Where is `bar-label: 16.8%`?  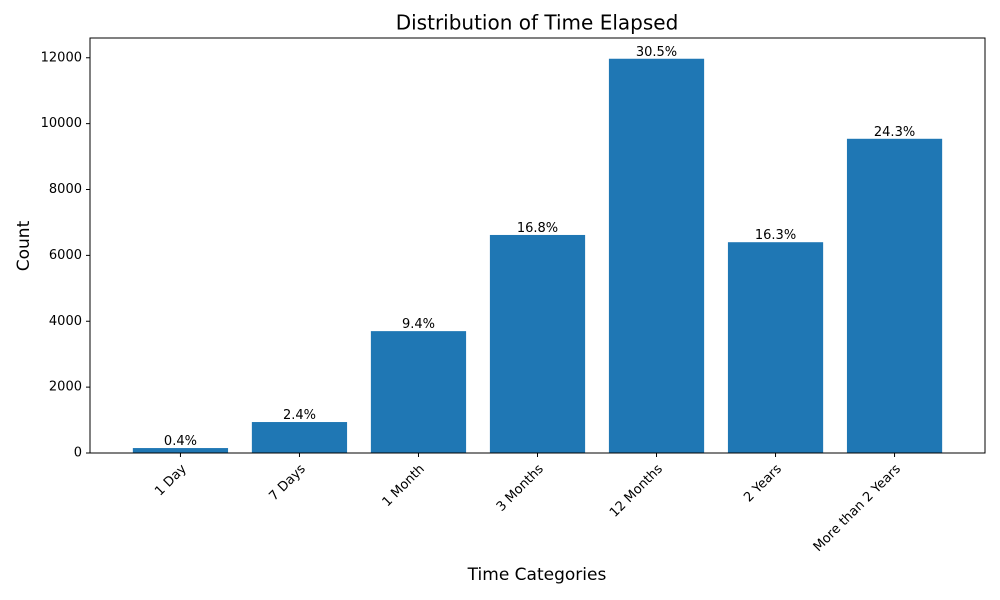 bar-label: 16.8% is located at coordinates (537, 228).